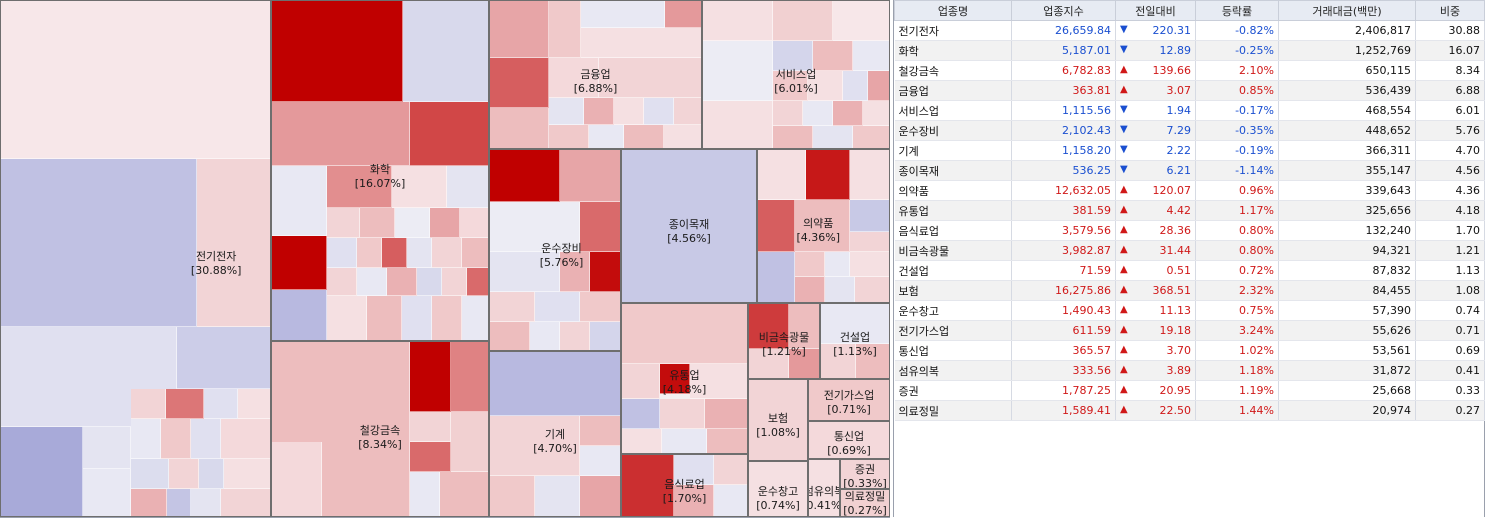 The image size is (1486, 520). I want to click on treemap-sector-construction: 건설업 [1.13%], so click(855, 341).